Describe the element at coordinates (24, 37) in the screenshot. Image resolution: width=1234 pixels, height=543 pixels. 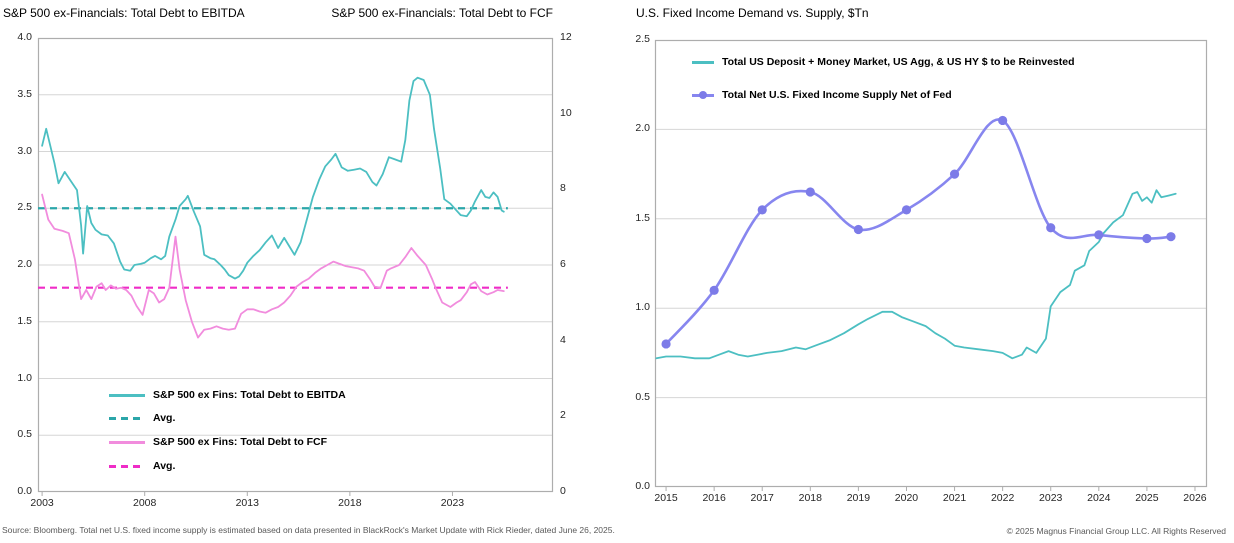
I see `axis-tick-label: 4.0` at that location.